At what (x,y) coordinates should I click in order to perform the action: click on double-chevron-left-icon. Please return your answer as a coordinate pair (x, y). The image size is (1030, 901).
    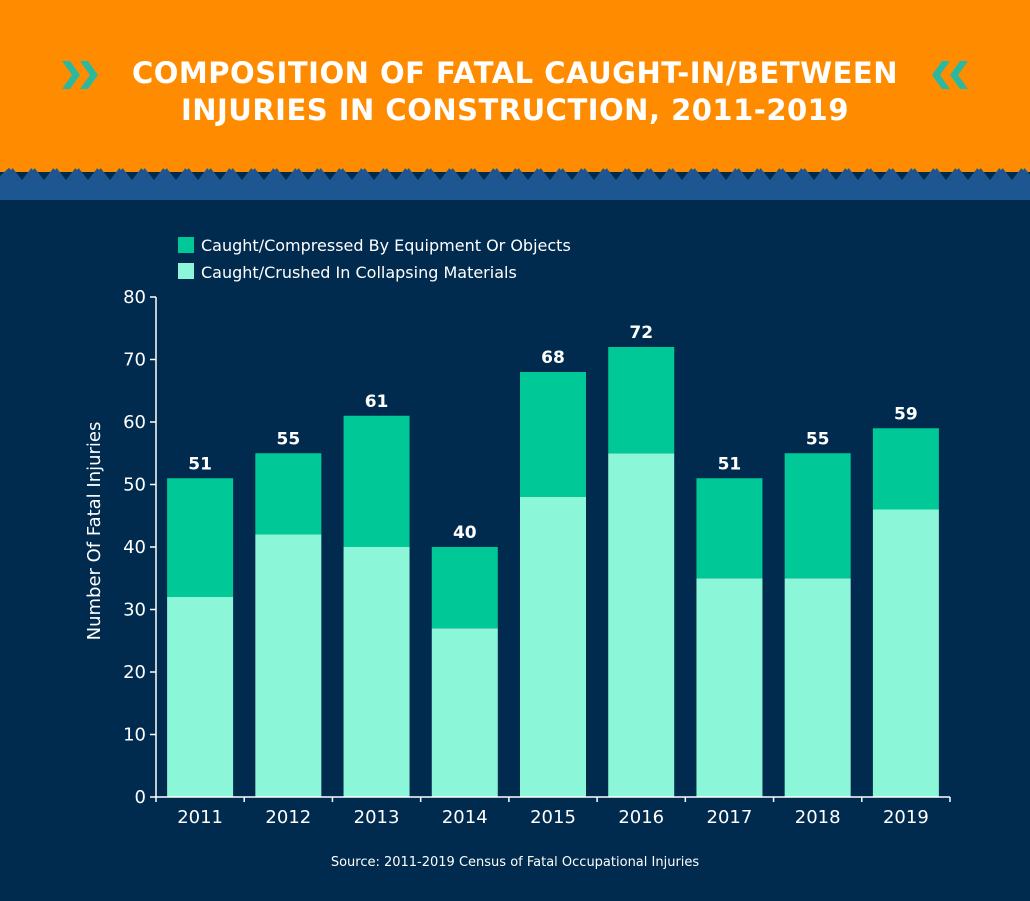
    Looking at the image, I should click on (950, 75).